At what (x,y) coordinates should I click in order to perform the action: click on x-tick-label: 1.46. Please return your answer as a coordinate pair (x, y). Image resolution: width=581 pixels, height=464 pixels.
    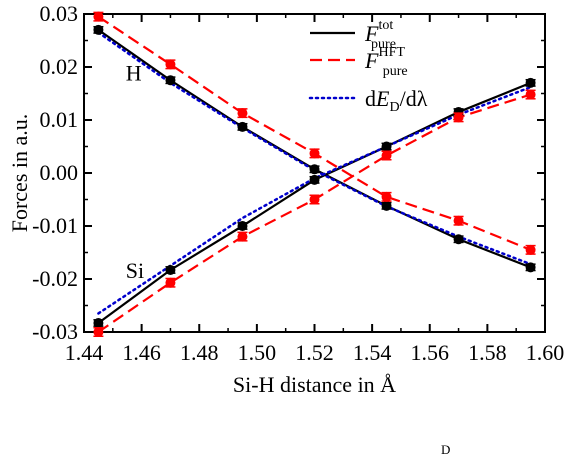
    Looking at the image, I should click on (141, 352).